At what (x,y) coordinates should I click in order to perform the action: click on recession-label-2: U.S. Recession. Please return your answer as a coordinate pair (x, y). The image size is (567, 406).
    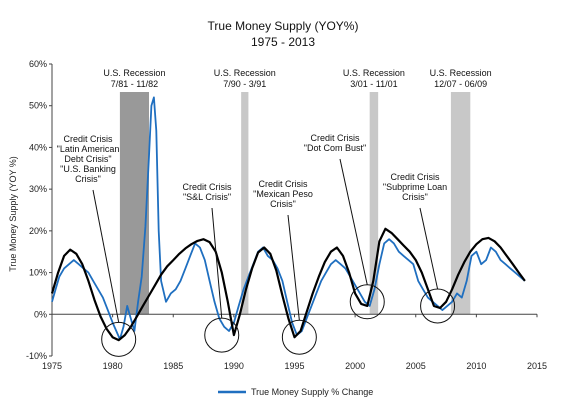
    Looking at the image, I should click on (245, 73).